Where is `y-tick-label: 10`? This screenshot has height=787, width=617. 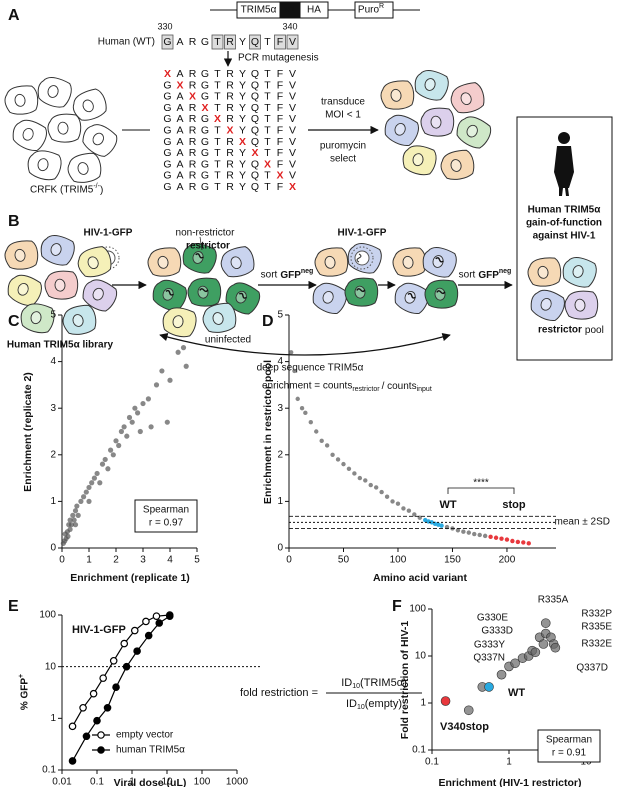
y-tick-label: 10 is located at coordinates (51, 666).